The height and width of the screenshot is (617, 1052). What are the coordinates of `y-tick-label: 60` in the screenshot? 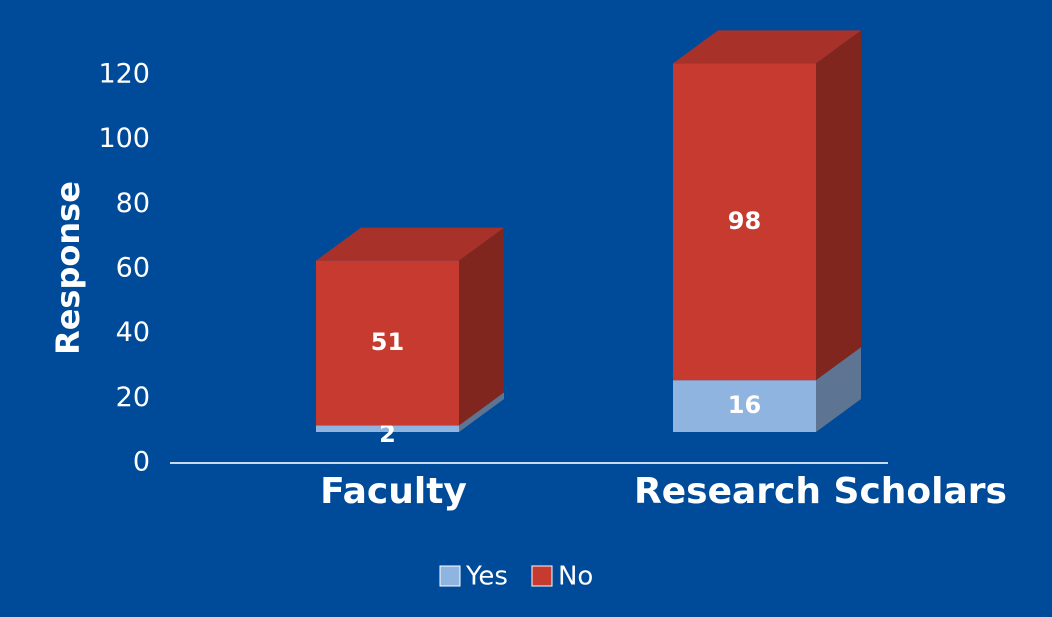 It's located at (133, 268).